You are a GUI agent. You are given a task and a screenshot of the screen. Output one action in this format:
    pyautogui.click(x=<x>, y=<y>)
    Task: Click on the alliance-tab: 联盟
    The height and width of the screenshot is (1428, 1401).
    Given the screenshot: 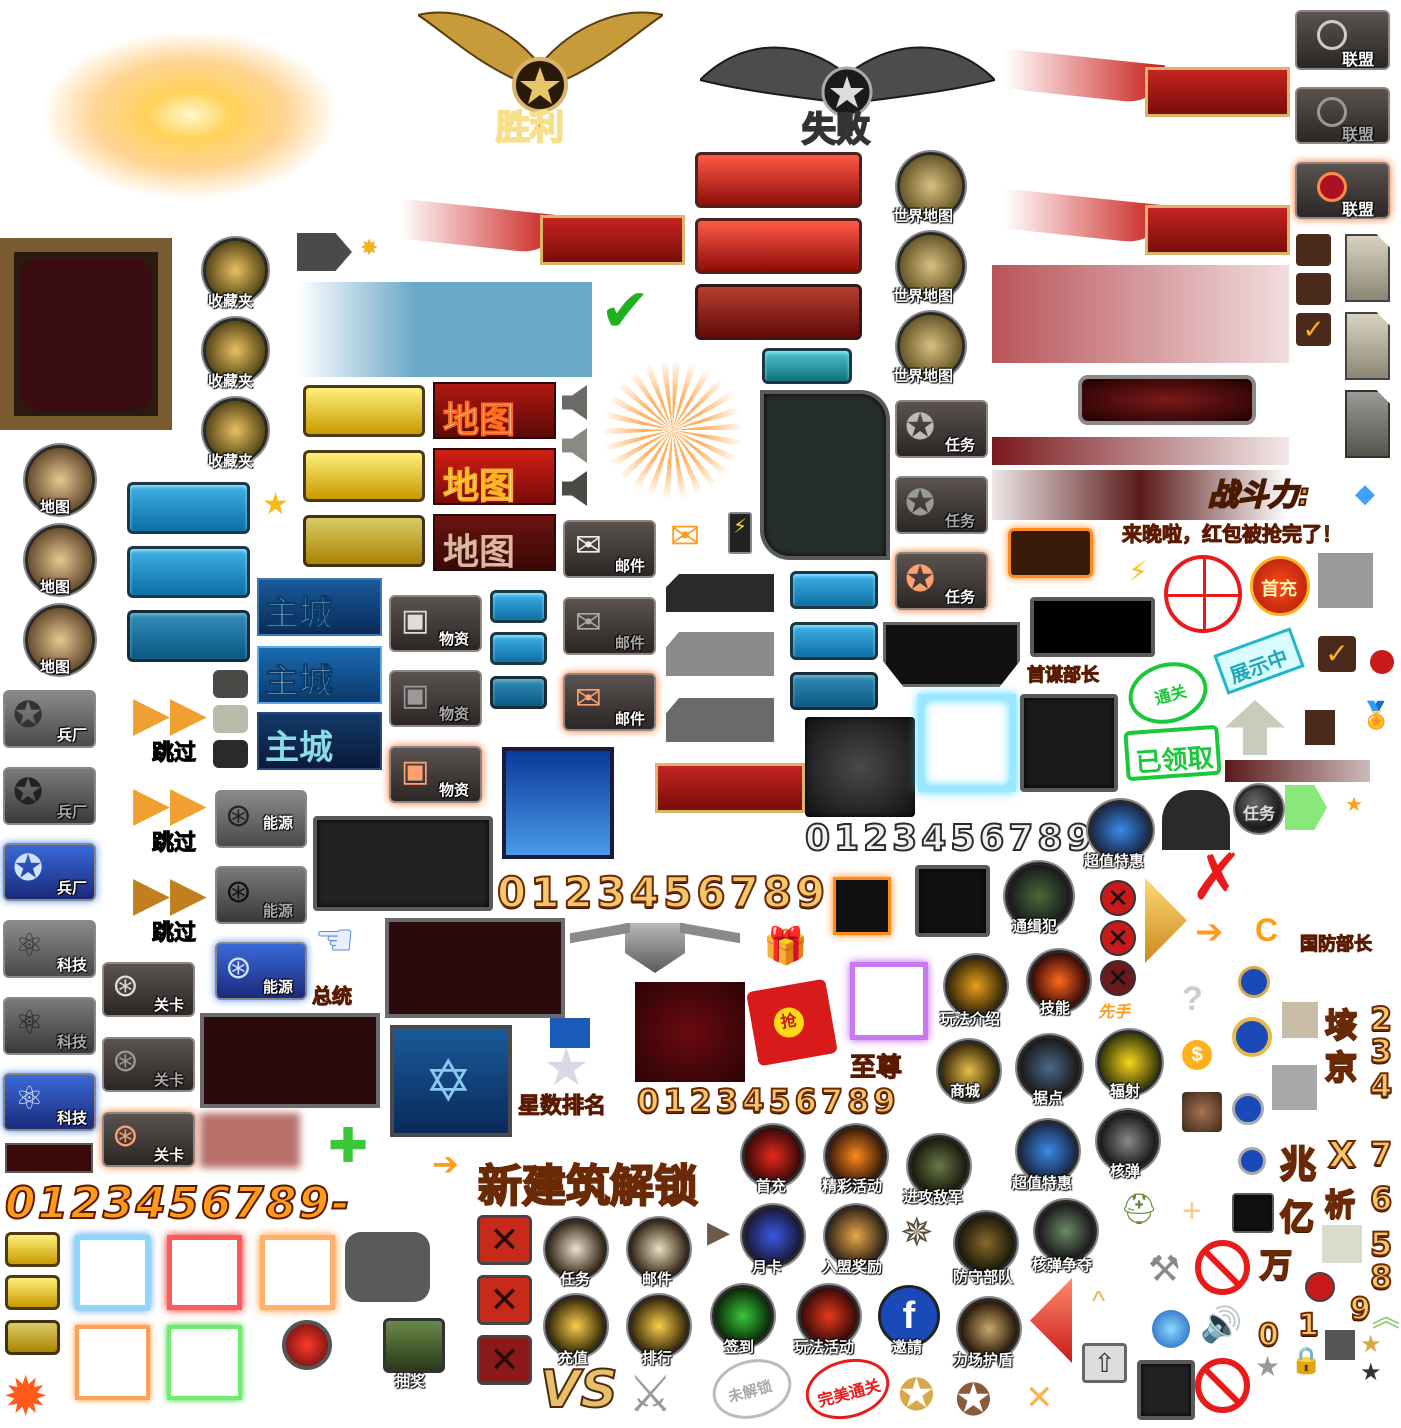 What is the action you would take?
    pyautogui.click(x=1342, y=115)
    